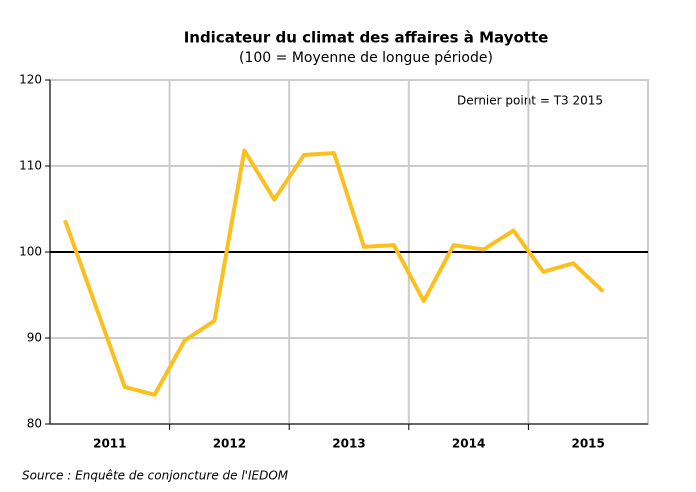 The image size is (696, 492). I want to click on y-tick-label: 100, so click(30, 252).